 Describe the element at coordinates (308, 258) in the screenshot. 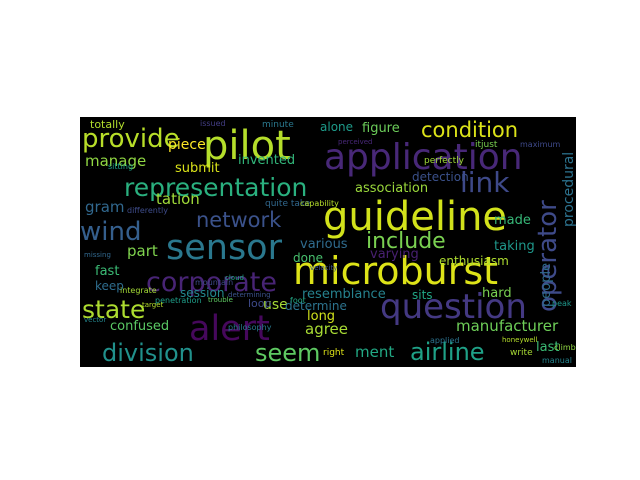

I see `word: done` at that location.